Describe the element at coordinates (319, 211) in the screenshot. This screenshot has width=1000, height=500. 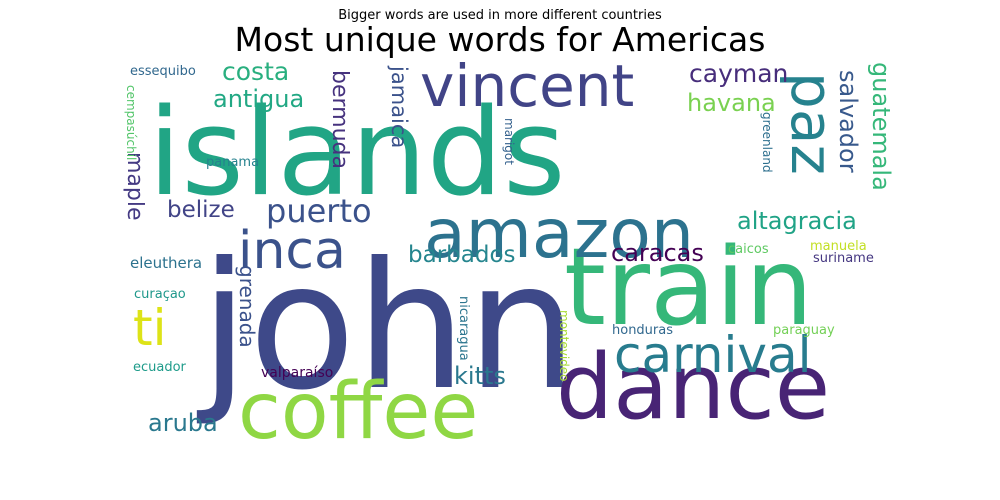
I see `word-puerto: puerto` at that location.